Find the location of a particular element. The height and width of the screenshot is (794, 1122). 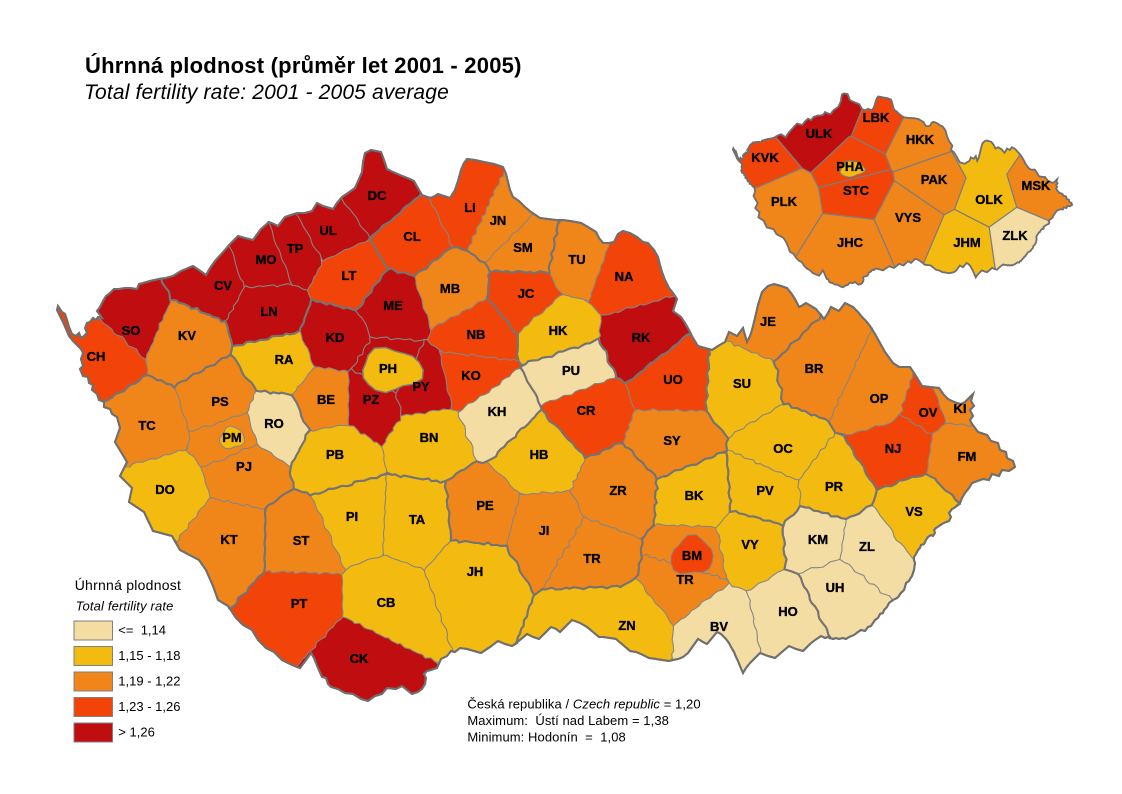

svg-text: DC is located at coordinates (377, 195).